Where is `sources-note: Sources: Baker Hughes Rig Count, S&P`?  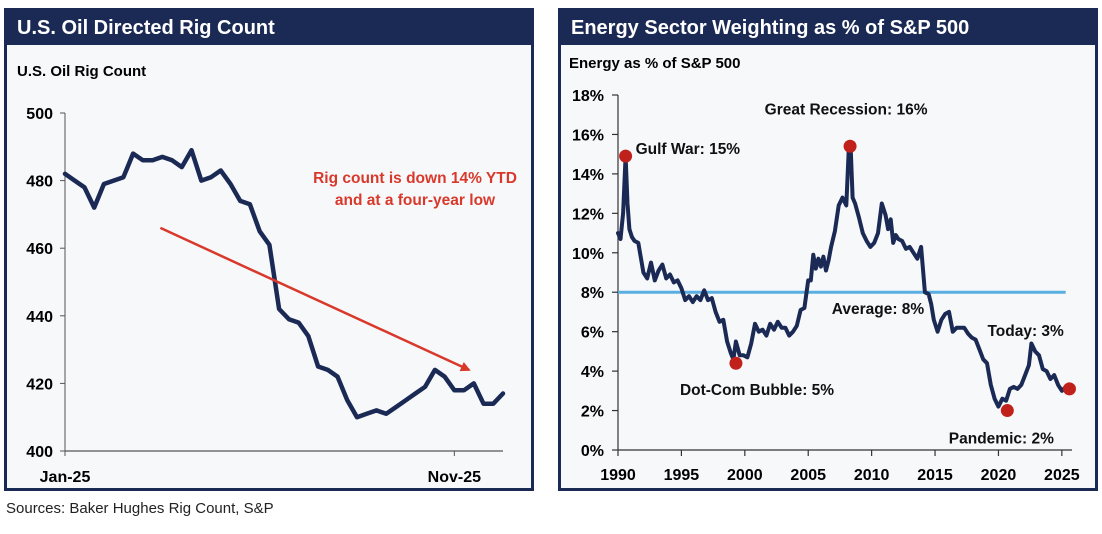 sources-note: Sources: Baker Hughes Rig Count, S&P is located at coordinates (140, 508).